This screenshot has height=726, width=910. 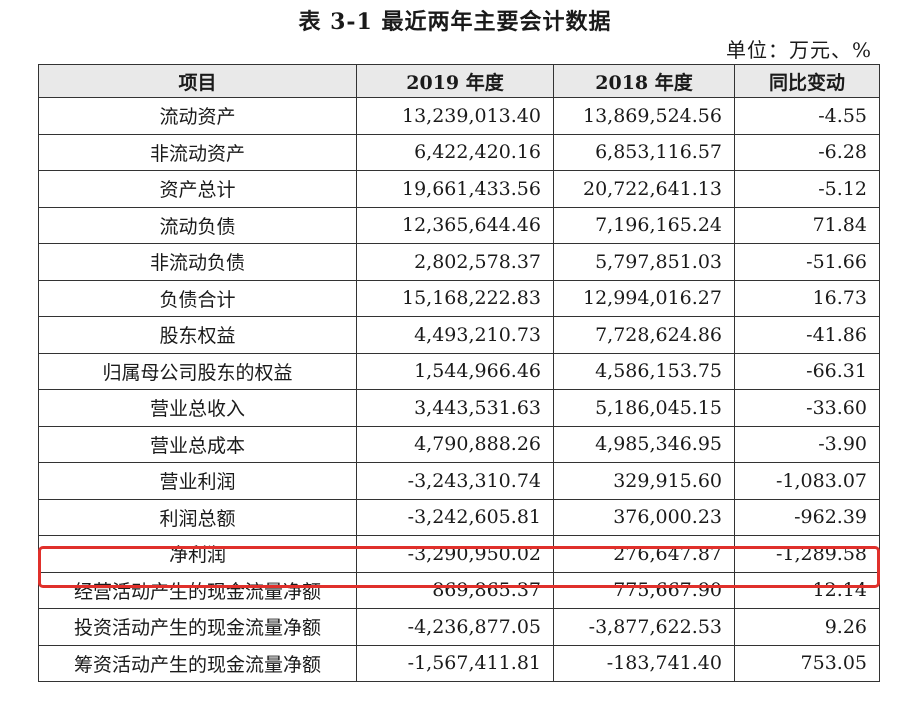 I want to click on table-row: 归属母公司股东的权益 1,544,966.46 4,586,153.75 -66.31, so click(x=459, y=371).